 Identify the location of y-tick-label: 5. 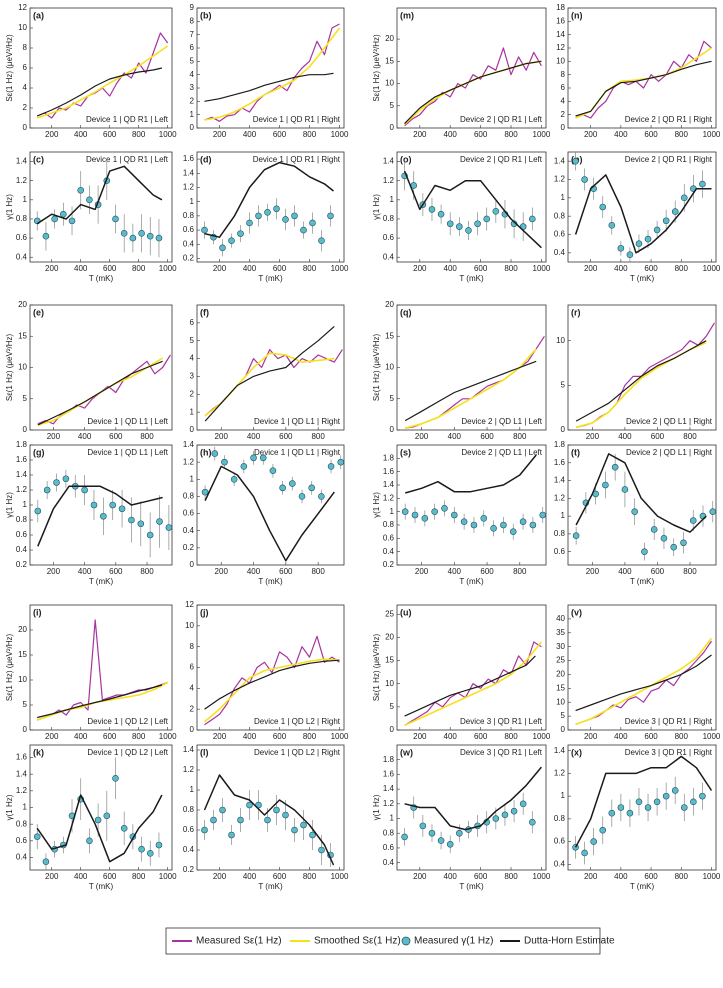
(392, 398).